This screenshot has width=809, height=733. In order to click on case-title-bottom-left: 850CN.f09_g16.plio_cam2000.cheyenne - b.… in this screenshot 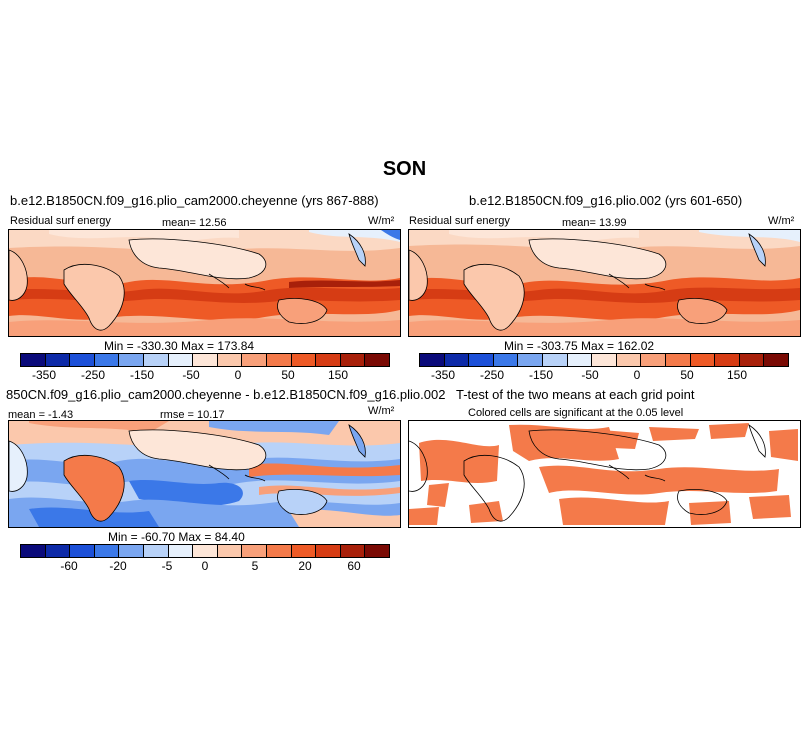, I will do `click(226, 394)`.